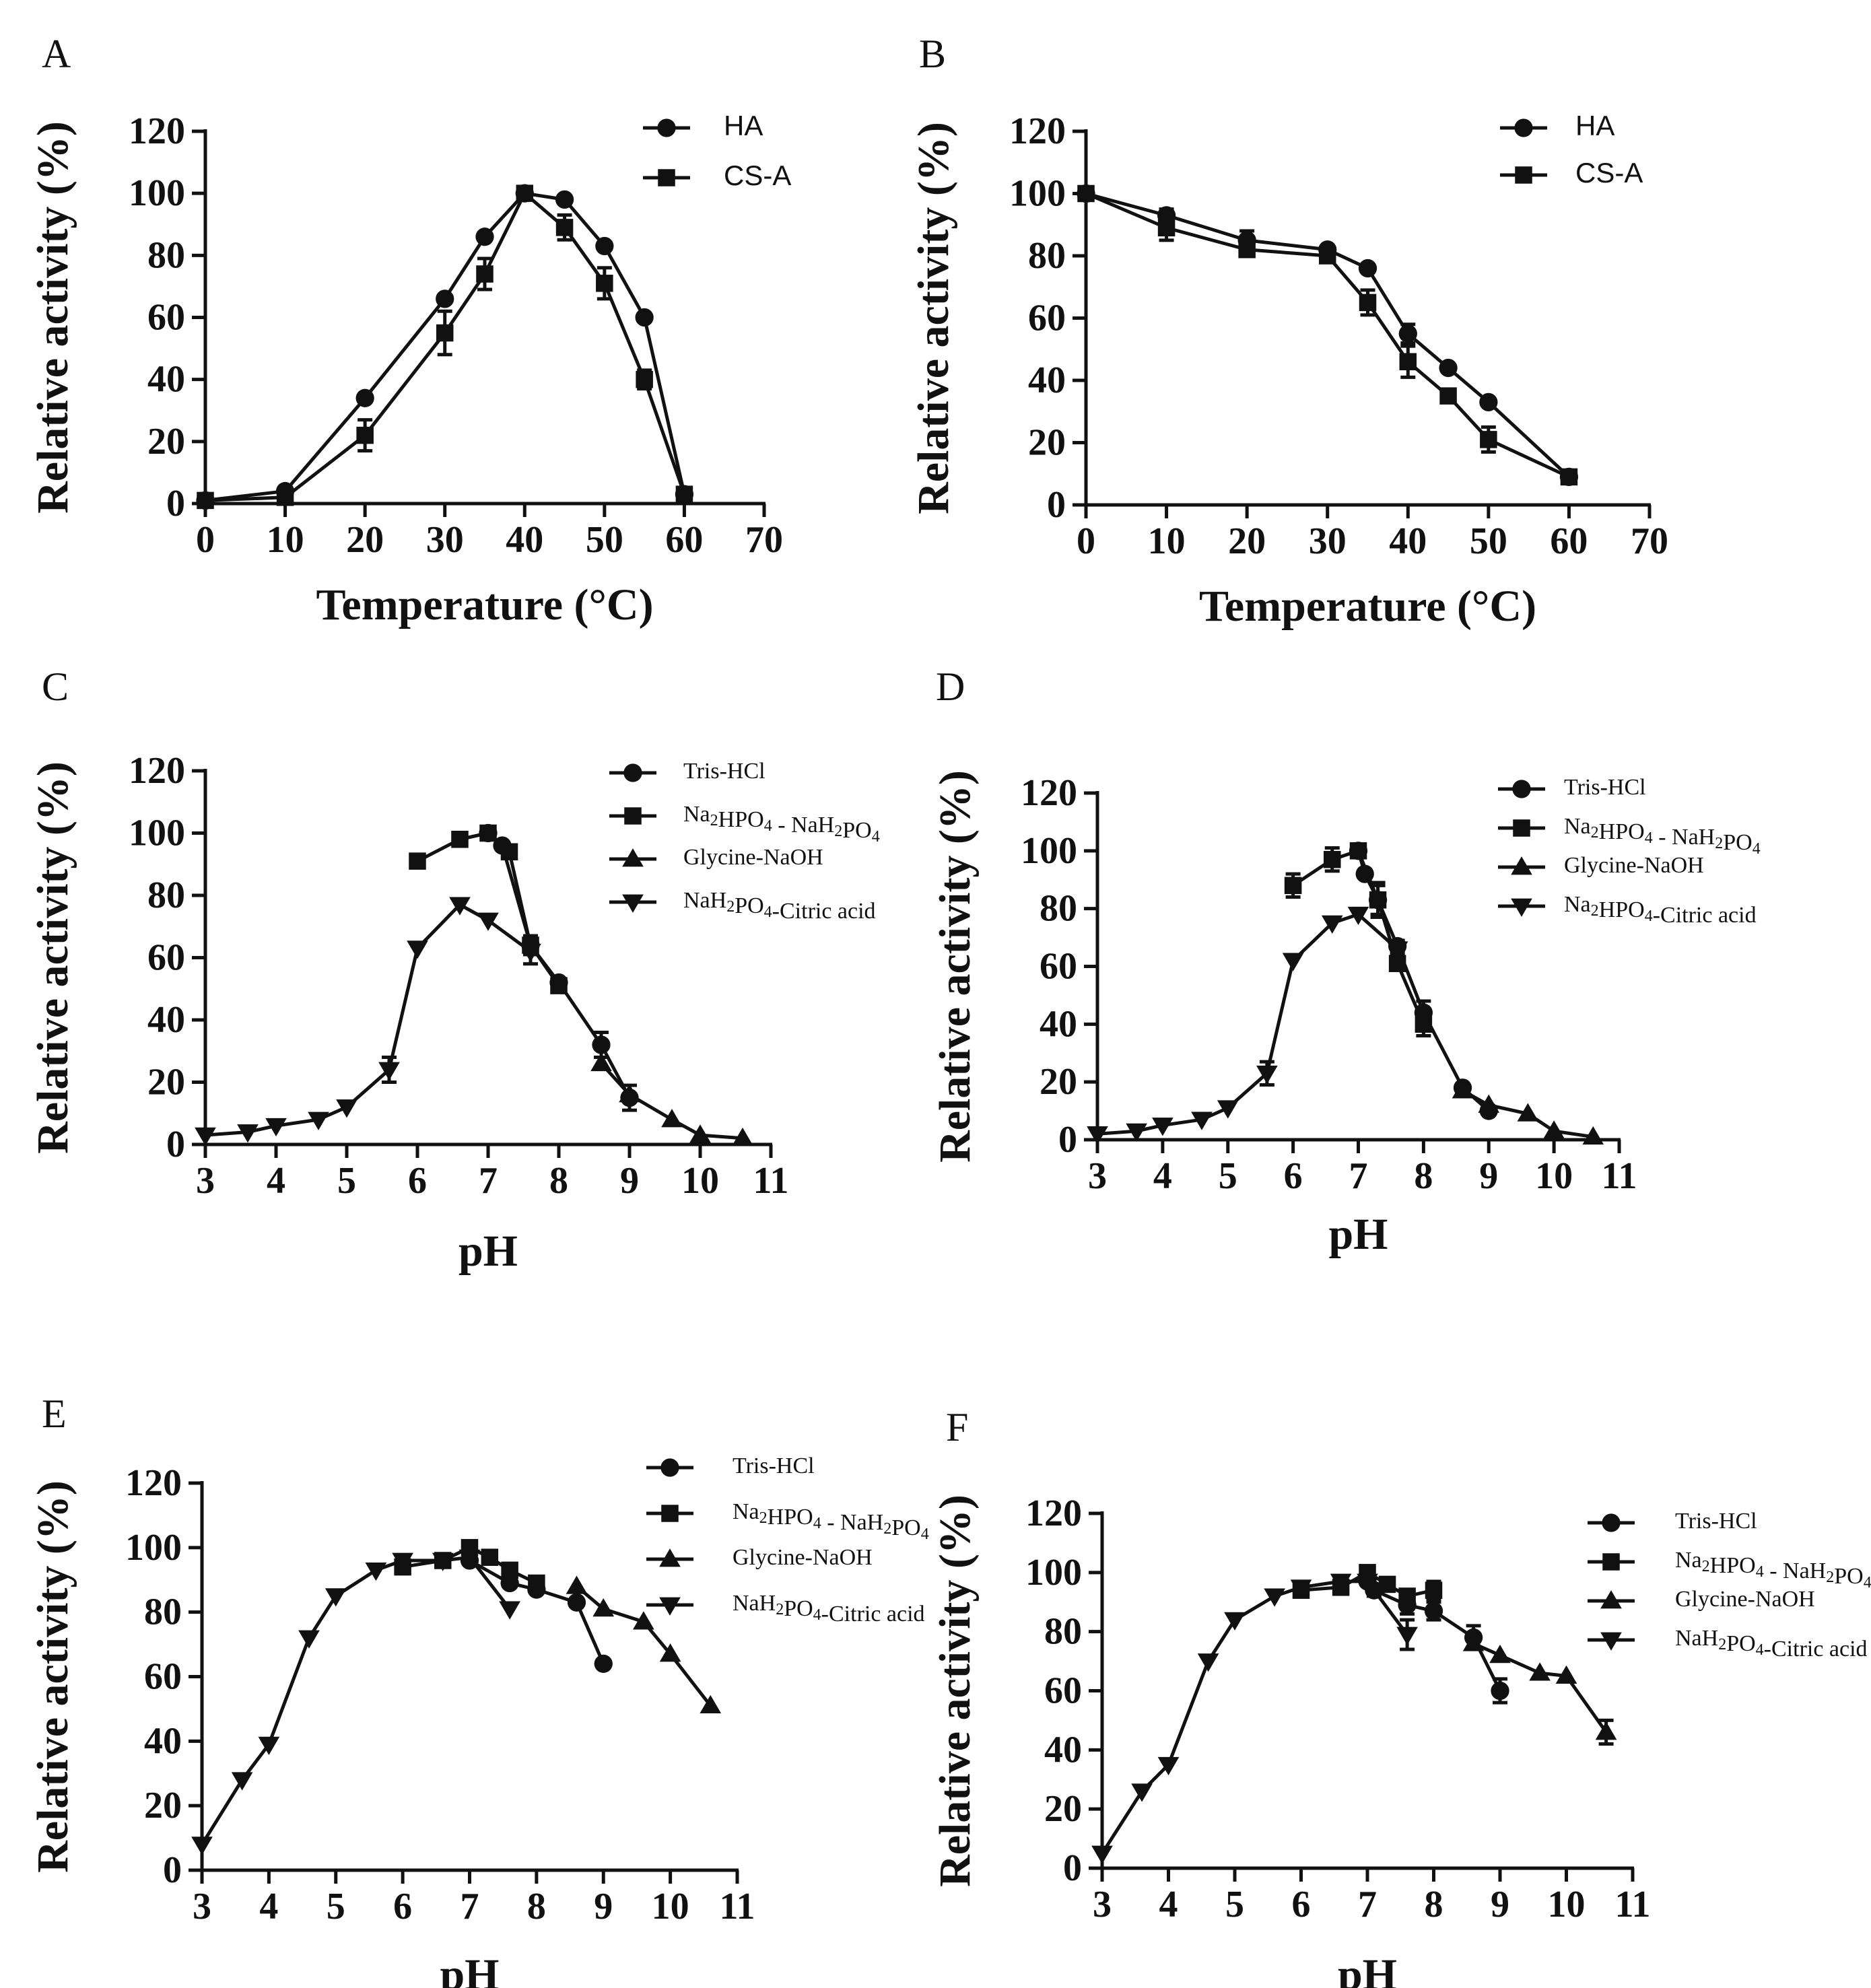  Describe the element at coordinates (1301, 1904) in the screenshot. I see `x-tick-label: 6` at that location.